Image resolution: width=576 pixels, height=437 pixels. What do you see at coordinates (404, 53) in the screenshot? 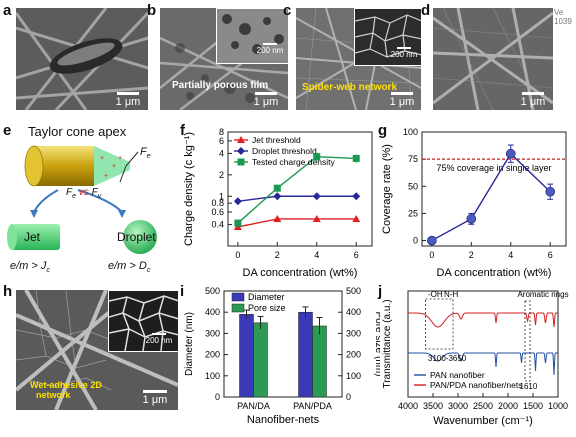
I see `inset-scale-c: 200 nm` at bounding box center [404, 53].